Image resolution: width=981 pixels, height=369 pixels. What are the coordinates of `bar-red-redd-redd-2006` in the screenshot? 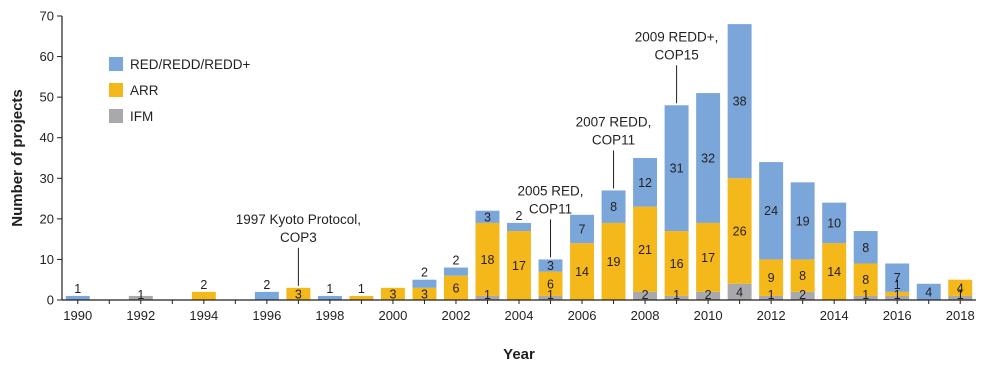 It's located at (582, 229).